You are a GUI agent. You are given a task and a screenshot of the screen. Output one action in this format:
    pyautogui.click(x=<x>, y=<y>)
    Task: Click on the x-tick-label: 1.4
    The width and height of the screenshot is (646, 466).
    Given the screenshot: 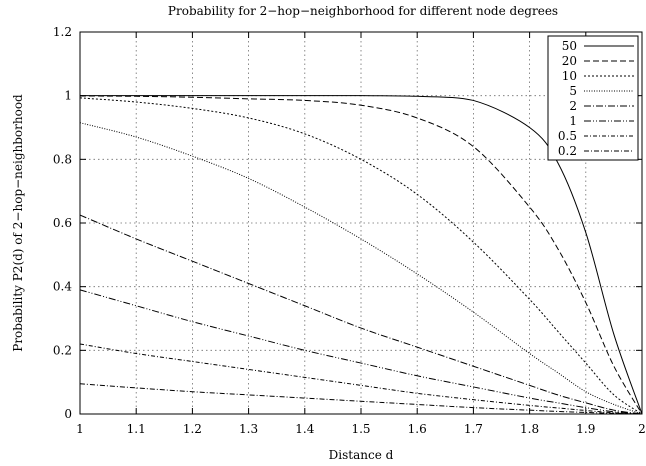 What is the action you would take?
    pyautogui.click(x=304, y=429)
    